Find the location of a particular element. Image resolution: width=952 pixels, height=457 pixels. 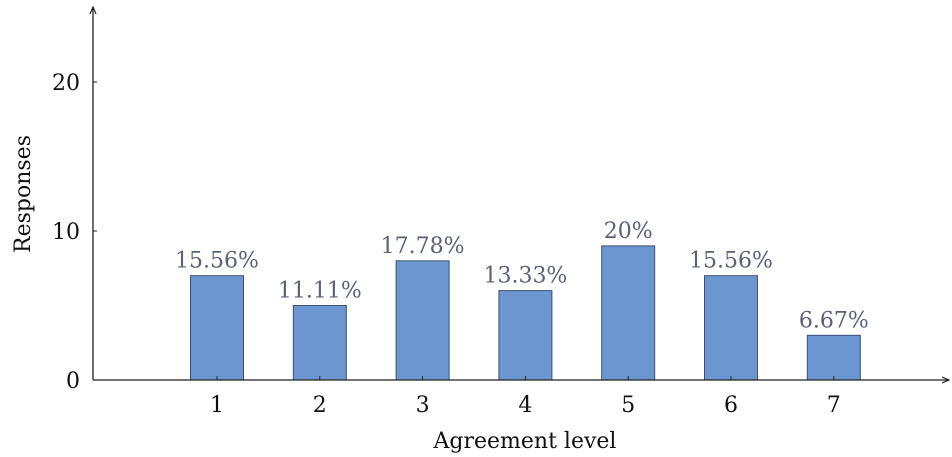

x-tick-label-5: 5 is located at coordinates (628, 405).